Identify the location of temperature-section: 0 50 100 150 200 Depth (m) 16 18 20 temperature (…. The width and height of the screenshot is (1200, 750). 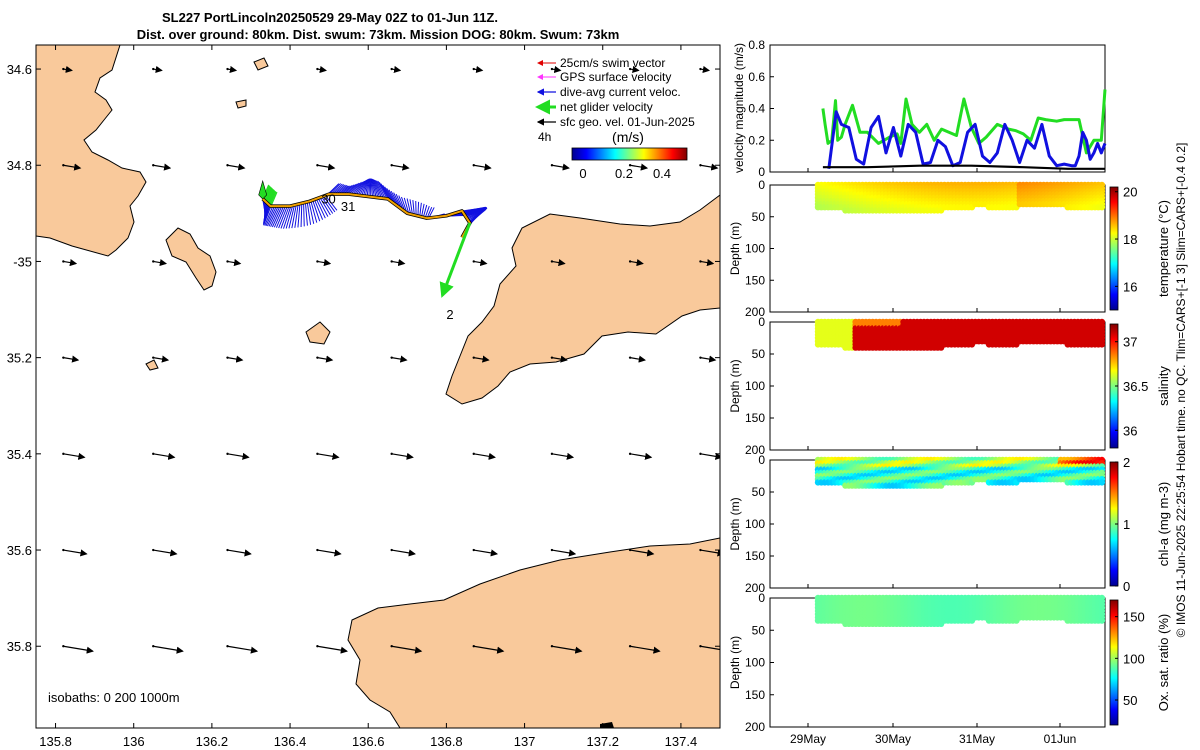
(949, 248).